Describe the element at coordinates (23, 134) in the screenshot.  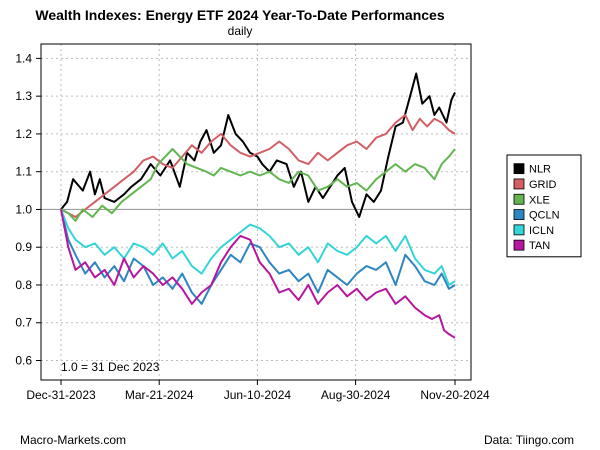
I see `y-tick-label: 1.2` at that location.